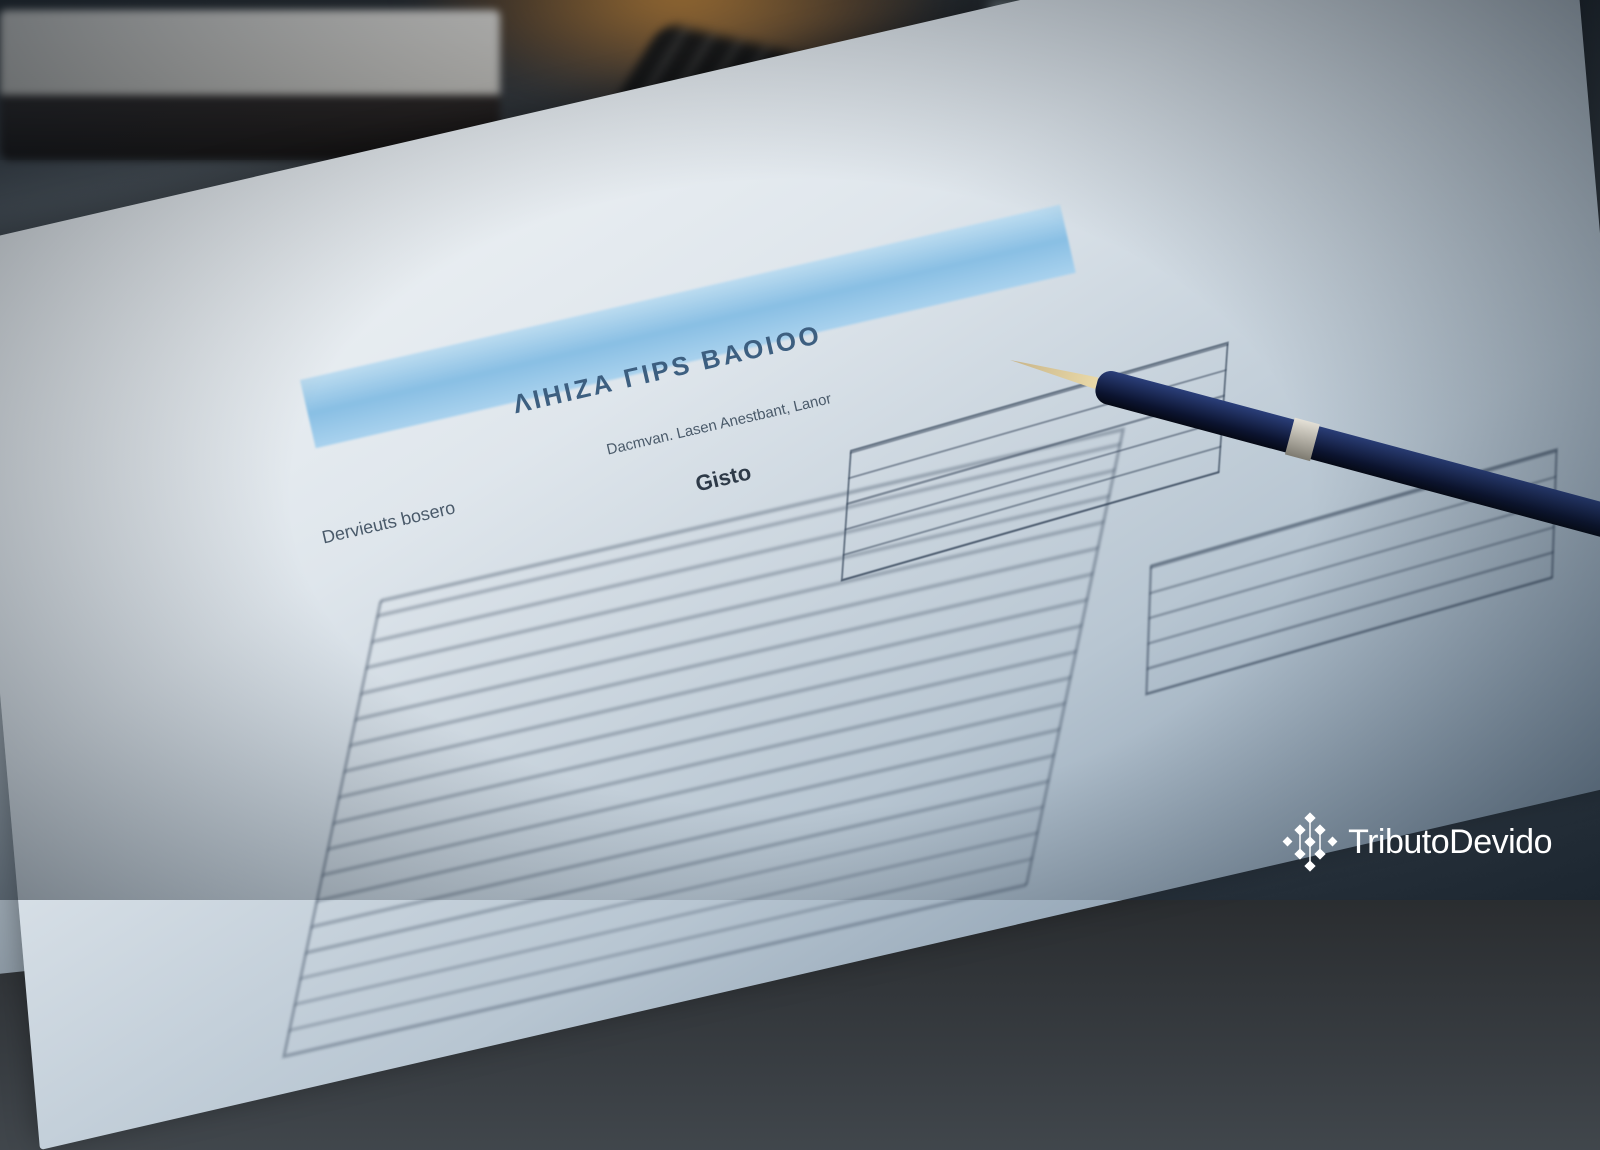 Image resolution: width=1600 pixels, height=1150 pixels. Describe the element at coordinates (1310, 842) in the screenshot. I see `diamond-cluster-icon` at that location.